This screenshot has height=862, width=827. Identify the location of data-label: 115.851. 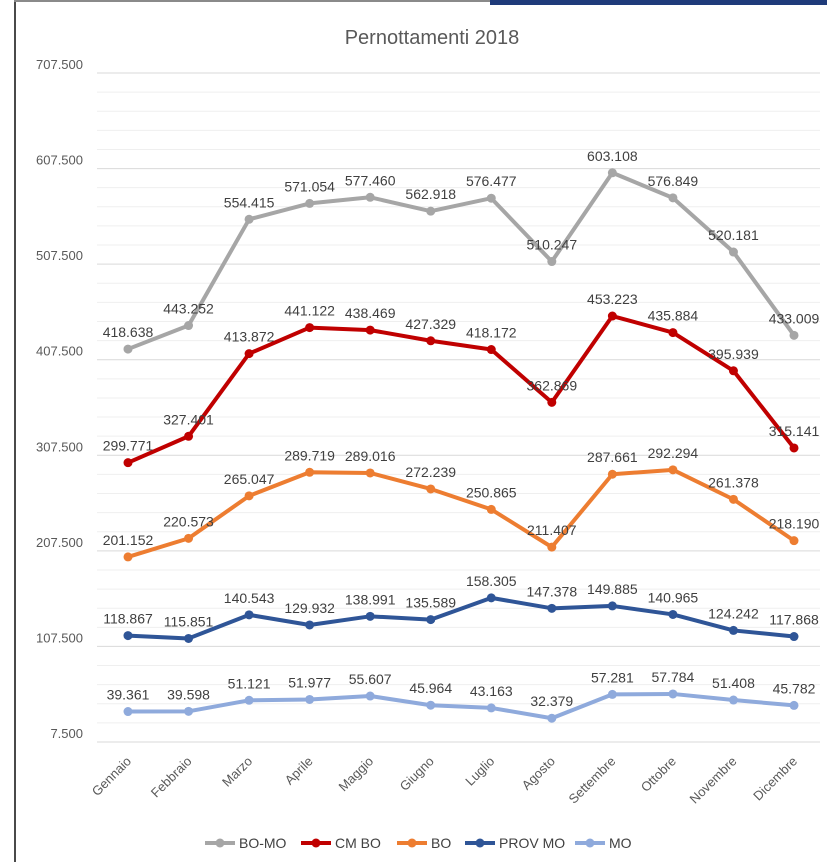
(189, 621).